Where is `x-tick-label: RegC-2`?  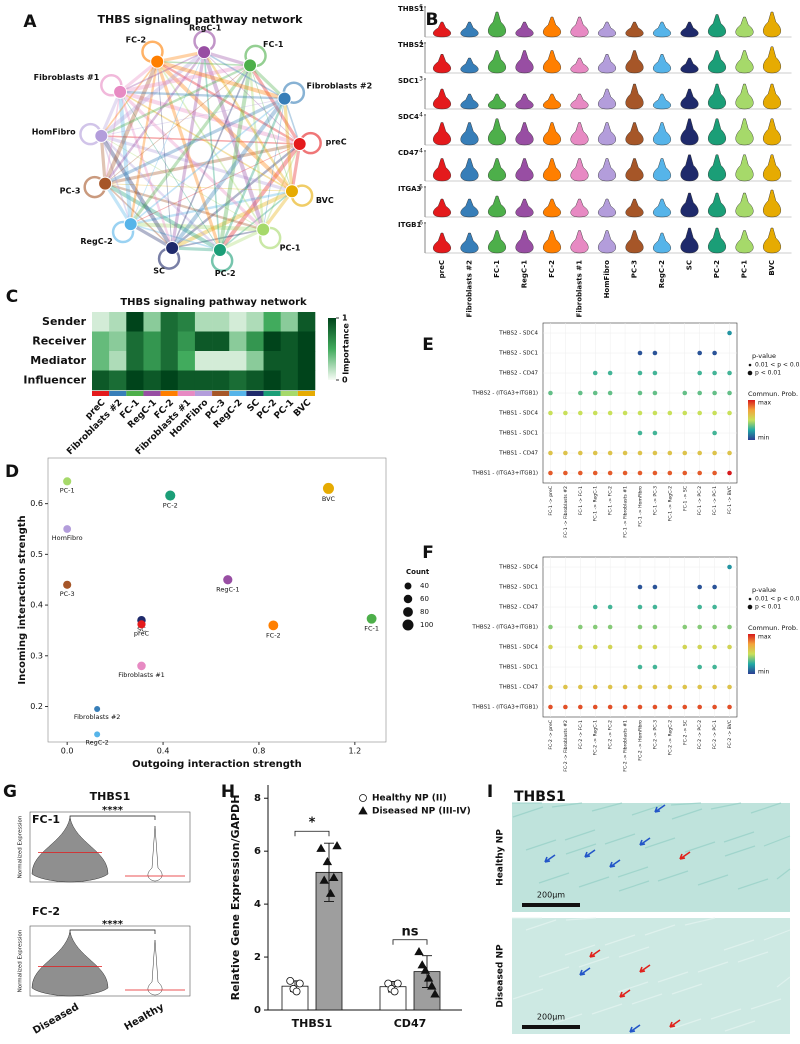
x-tick-label: RegC-2 is located at coordinates (662, 274).